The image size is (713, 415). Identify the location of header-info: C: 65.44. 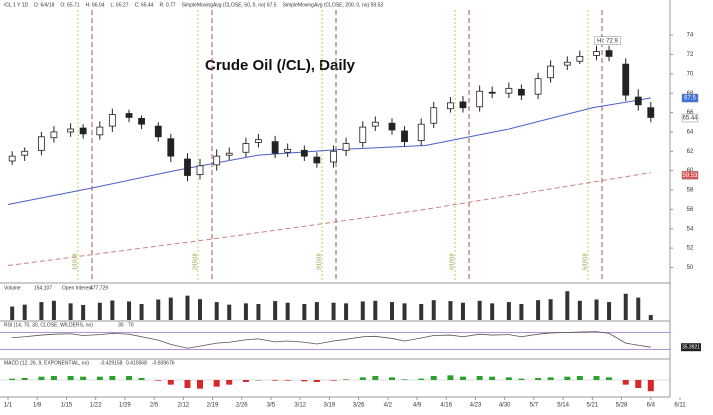
(144, 5).